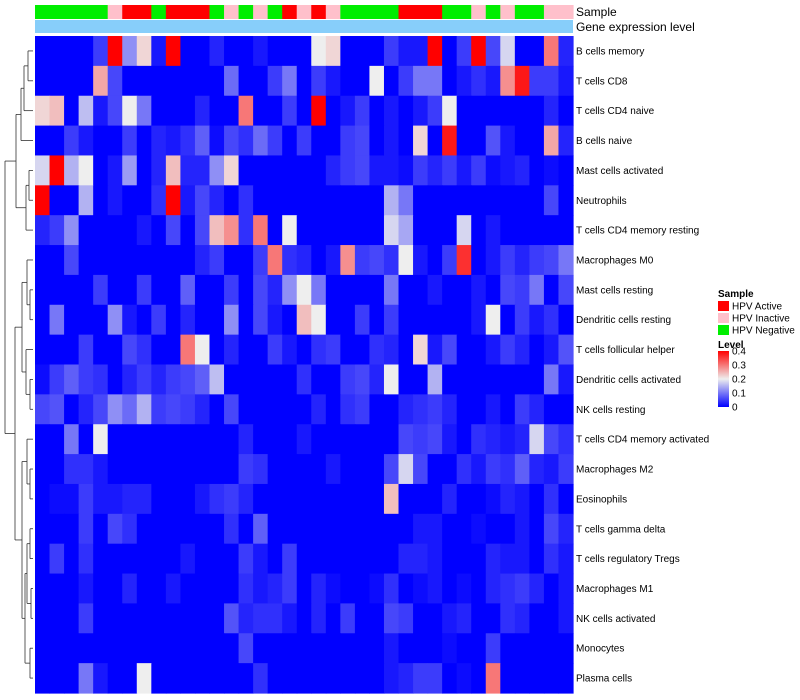  Describe the element at coordinates (723, 318) in the screenshot. I see `sample-legend-swatch` at that location.